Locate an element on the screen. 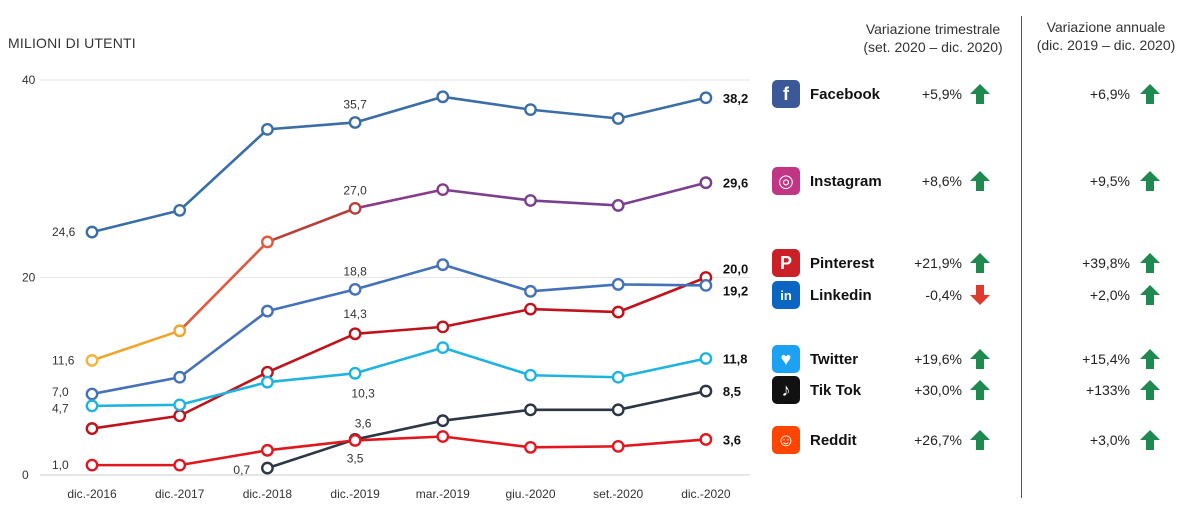 This screenshot has height=514, width=1184. arrow-down-icon is located at coordinates (980, 295).